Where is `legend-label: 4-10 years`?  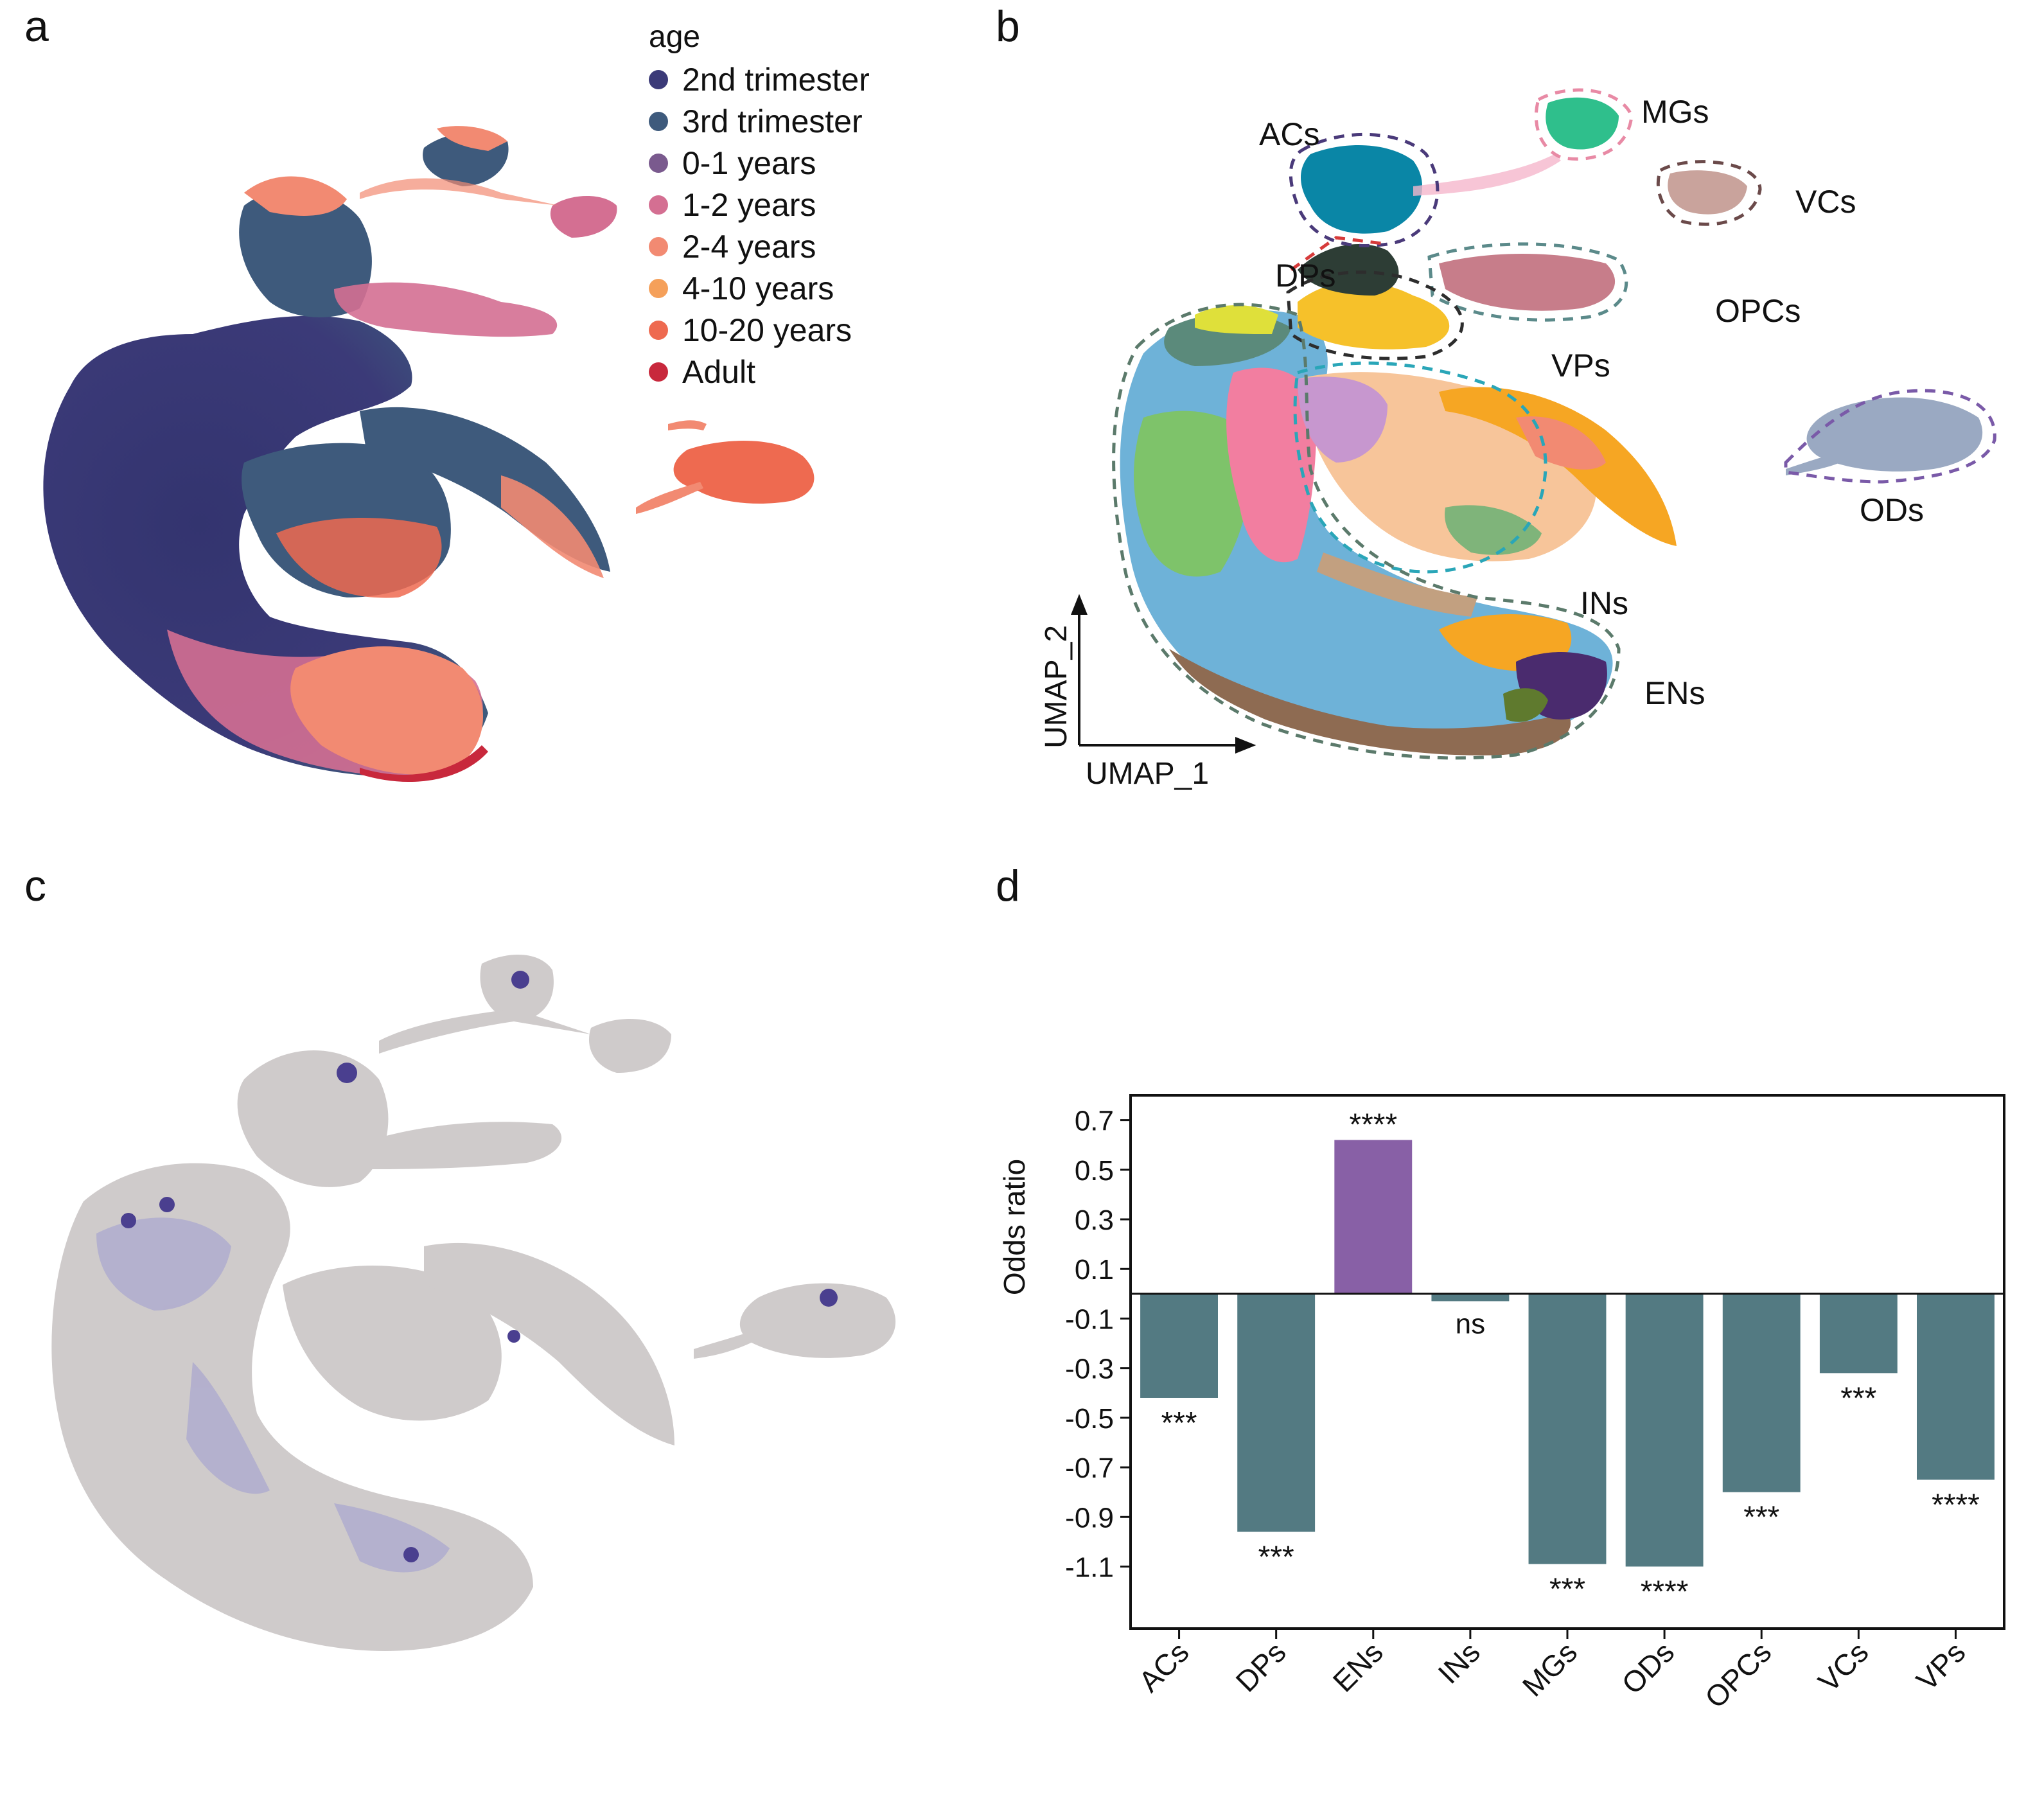
legend-label: 4-10 years is located at coordinates (758, 288).